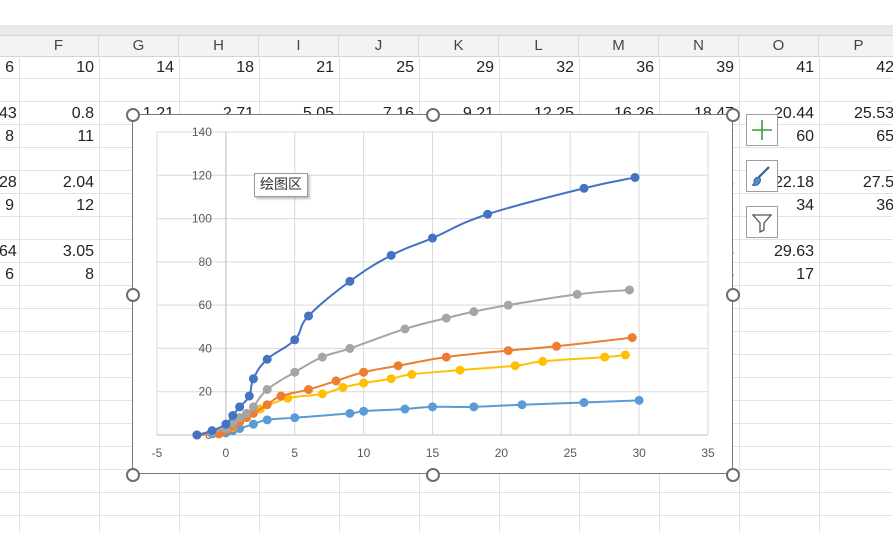  What do you see at coordinates (805, 67) in the screenshot?
I see `cell: 41` at bounding box center [805, 67].